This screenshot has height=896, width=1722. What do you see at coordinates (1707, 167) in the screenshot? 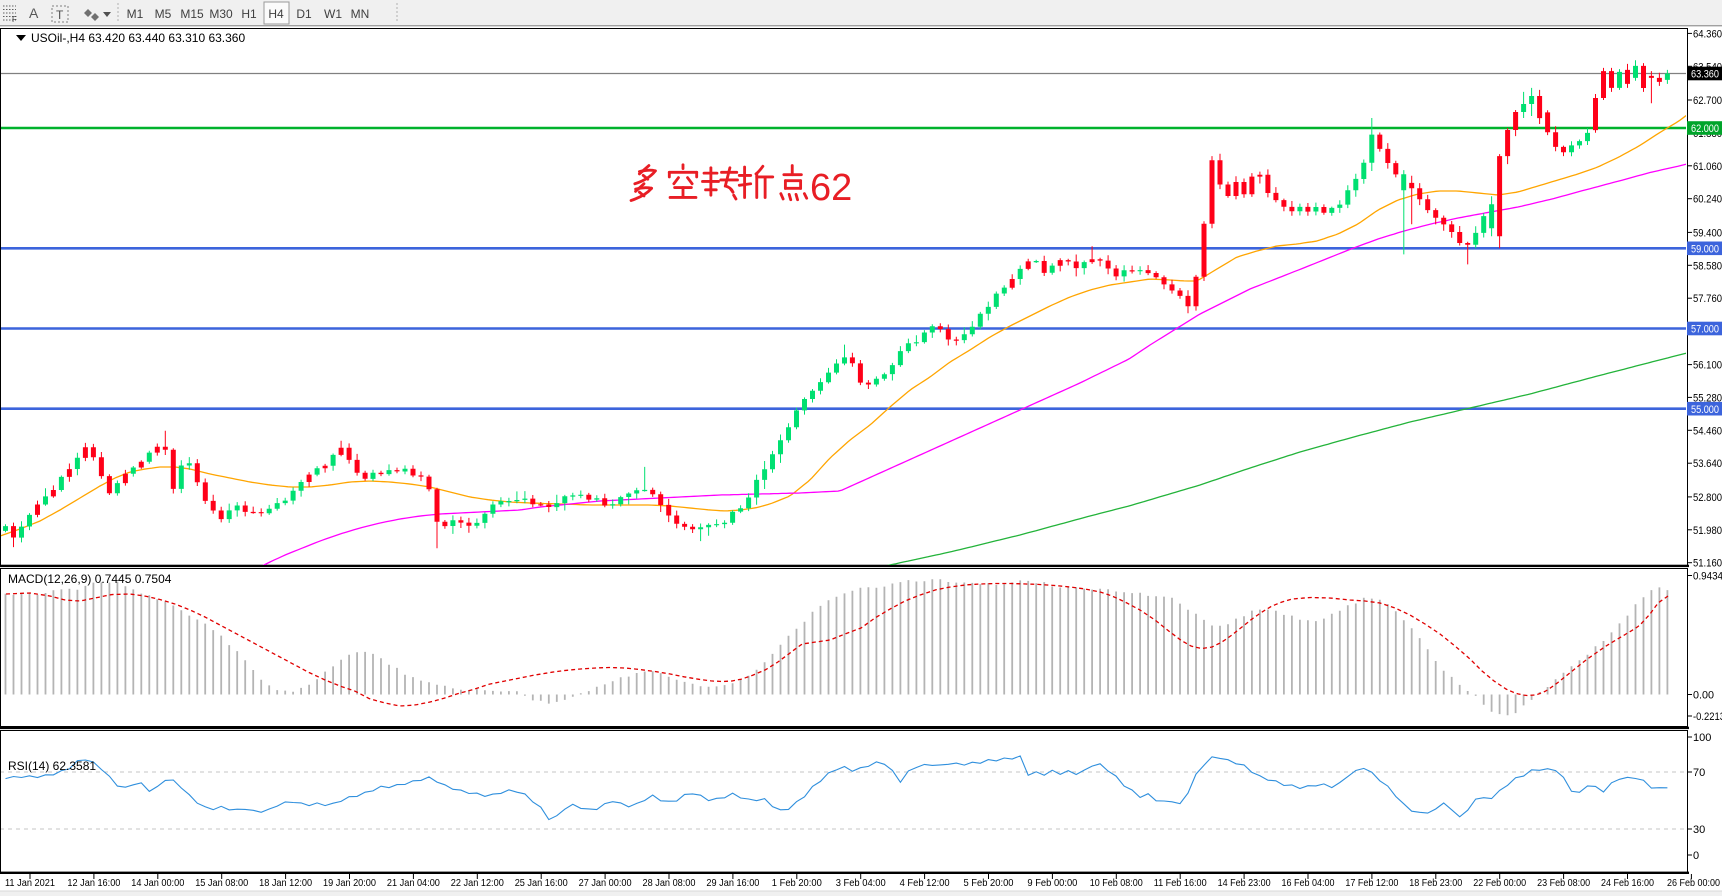
I see `svg-text: 61.060` at bounding box center [1707, 167].